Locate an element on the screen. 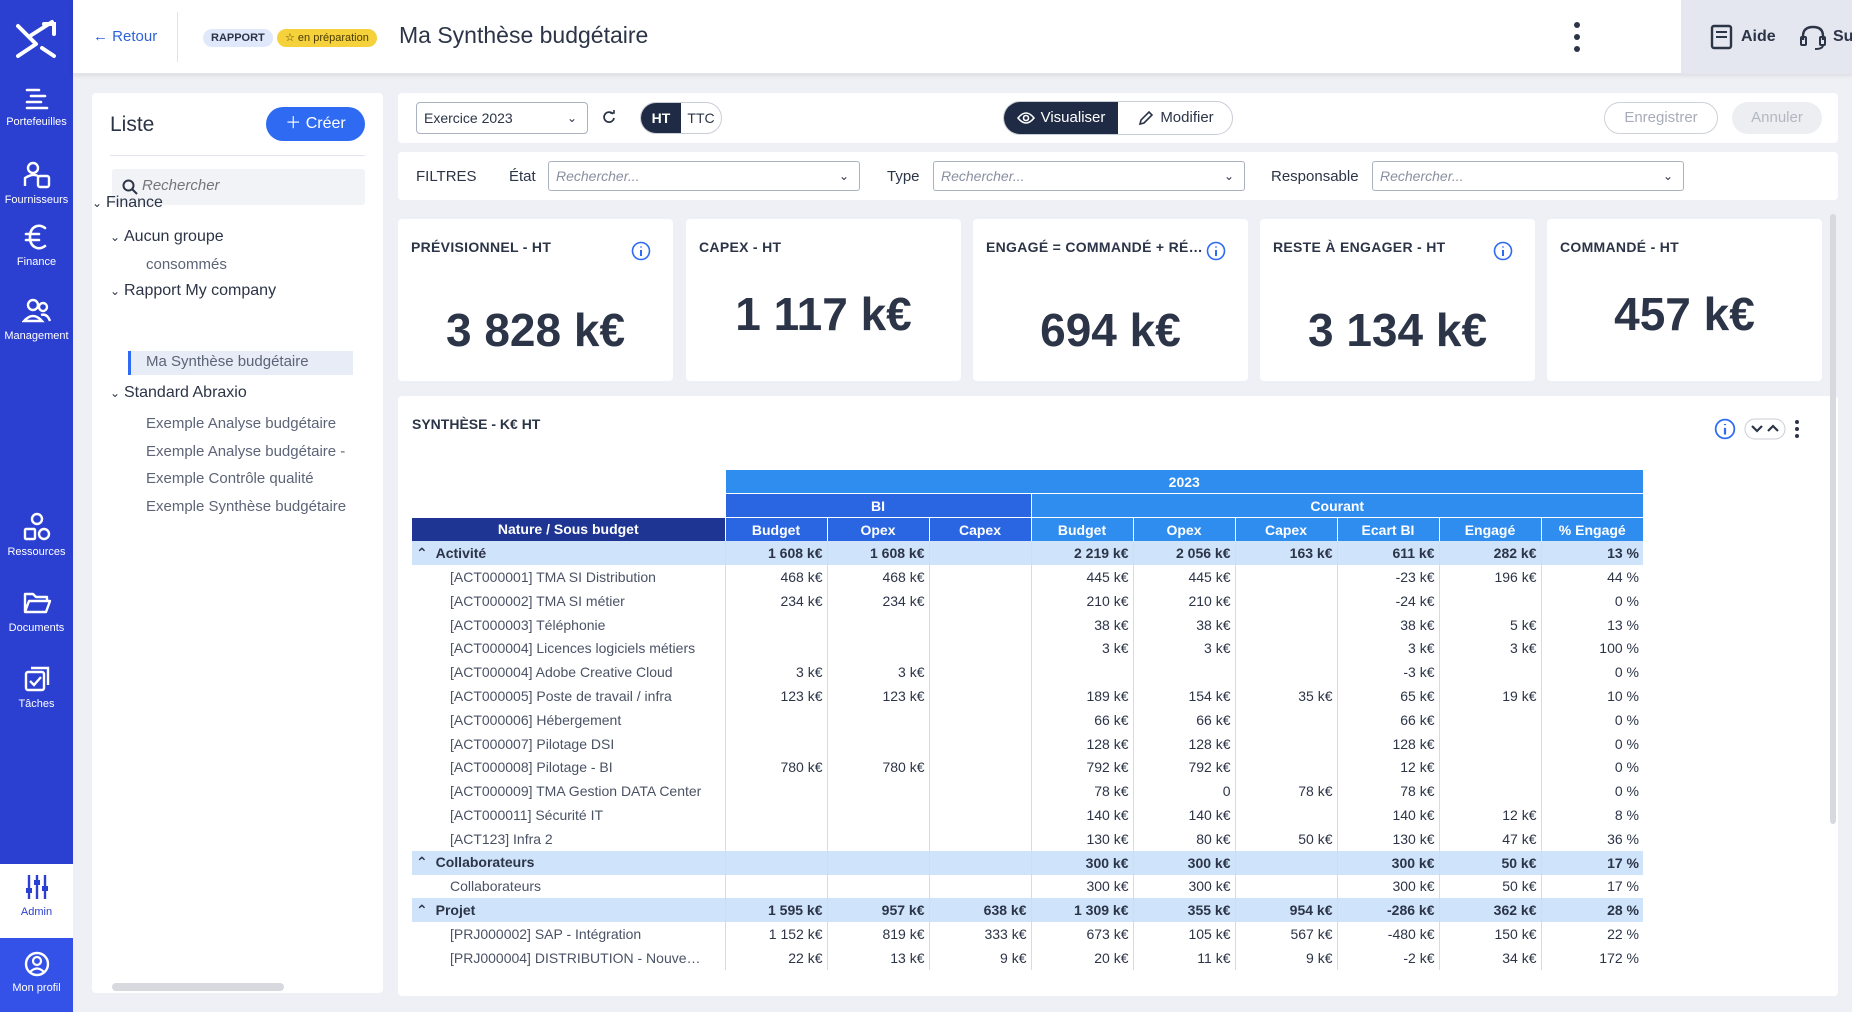 This screenshot has width=1852, height=1012. column-header: Ecart BI is located at coordinates (1387, 529).